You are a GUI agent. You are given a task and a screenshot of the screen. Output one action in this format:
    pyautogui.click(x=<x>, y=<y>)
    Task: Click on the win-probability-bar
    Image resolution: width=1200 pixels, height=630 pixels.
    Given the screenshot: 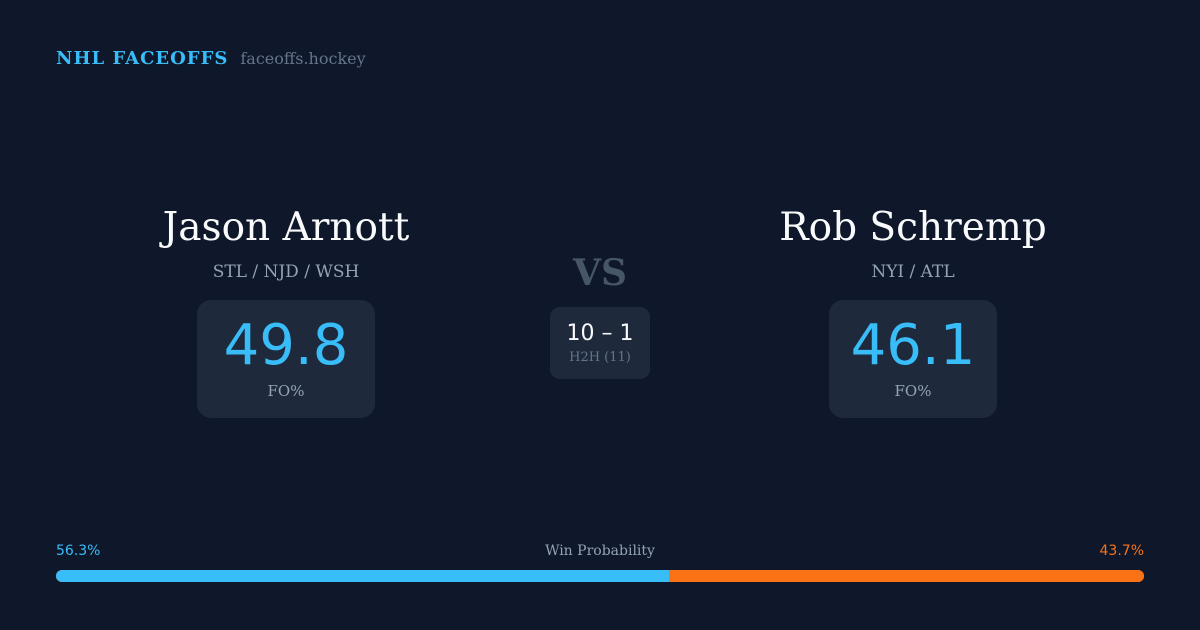 What is the action you would take?
    pyautogui.click(x=600, y=576)
    